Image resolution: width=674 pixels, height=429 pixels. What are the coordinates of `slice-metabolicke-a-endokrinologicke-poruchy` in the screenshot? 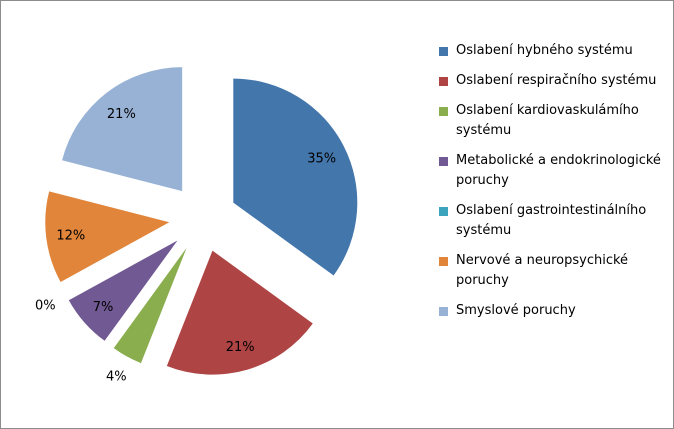 It's located at (123, 290).